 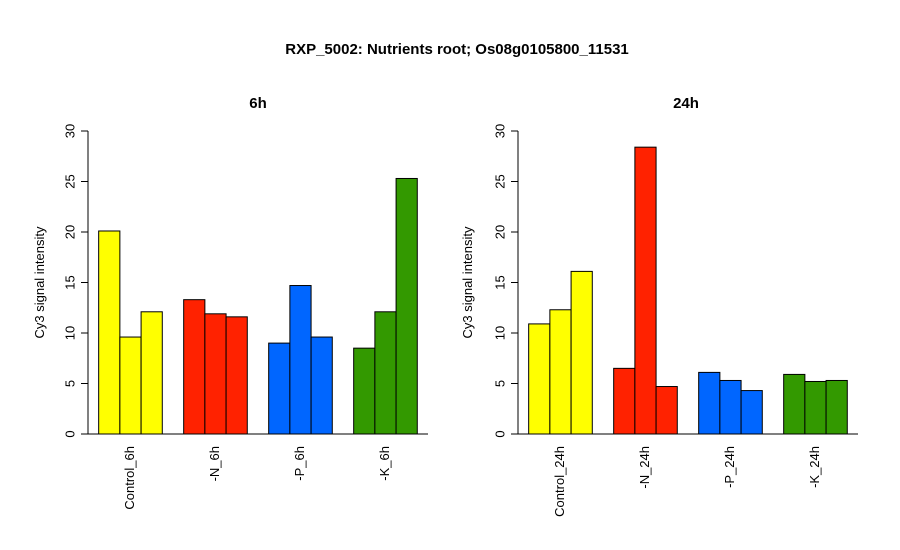 I want to click on x-tick-label: -K_6h, so click(x=384, y=463).